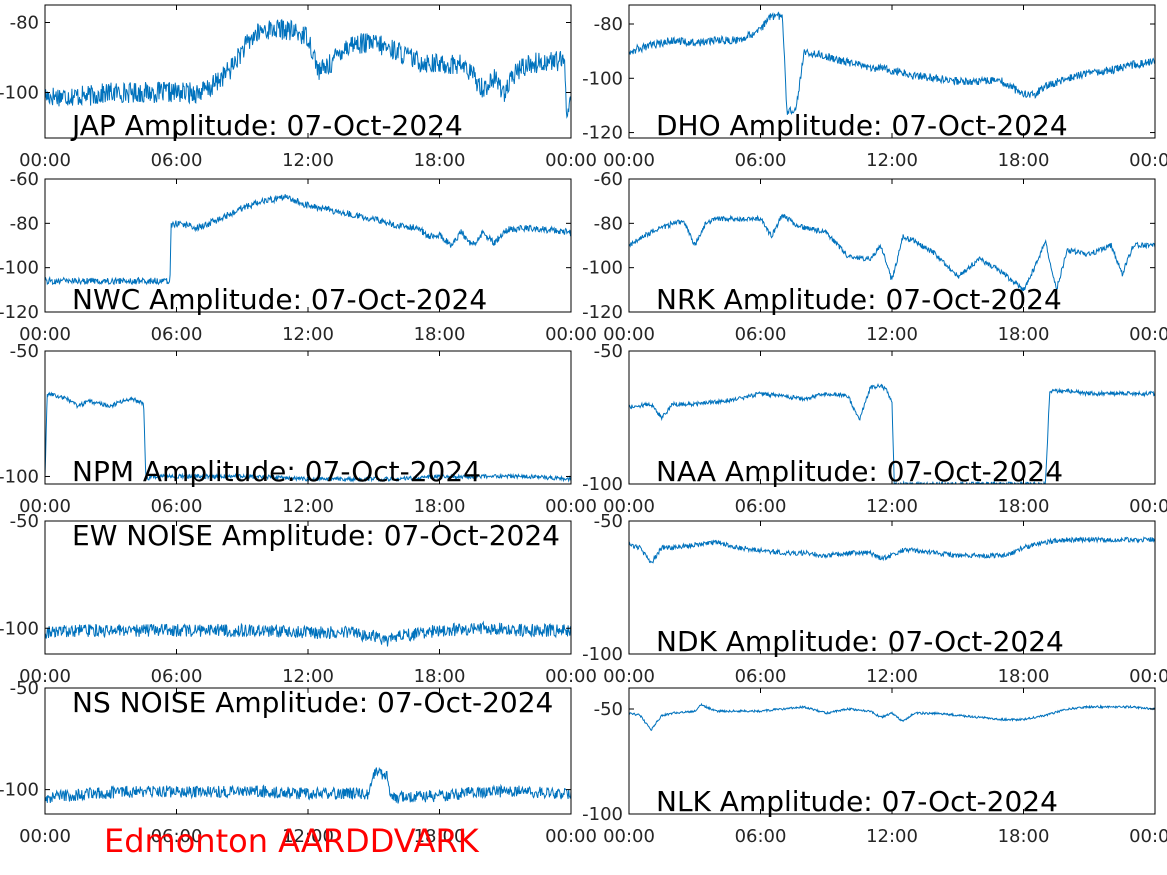  Describe the element at coordinates (279, 299) in the screenshot. I see `panel-title: NWC Amplitude: 07-Oct-2024` at that location.